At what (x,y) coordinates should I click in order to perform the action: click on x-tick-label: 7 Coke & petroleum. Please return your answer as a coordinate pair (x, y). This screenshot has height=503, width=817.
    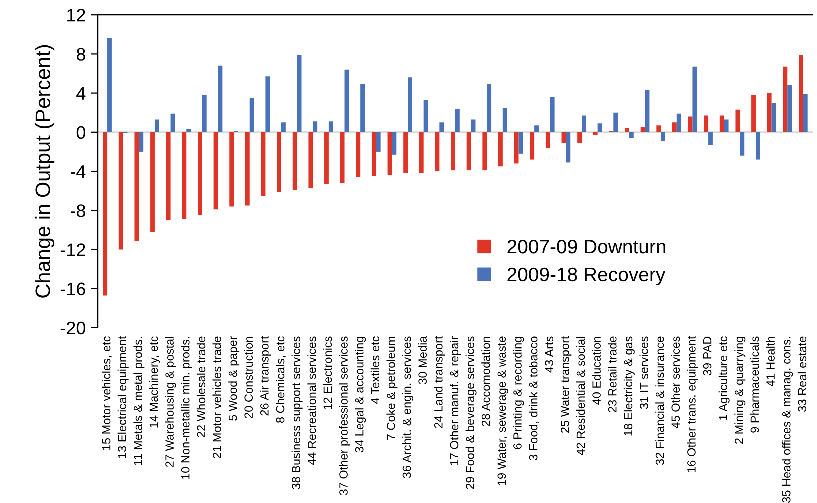
    Looking at the image, I should click on (392, 388).